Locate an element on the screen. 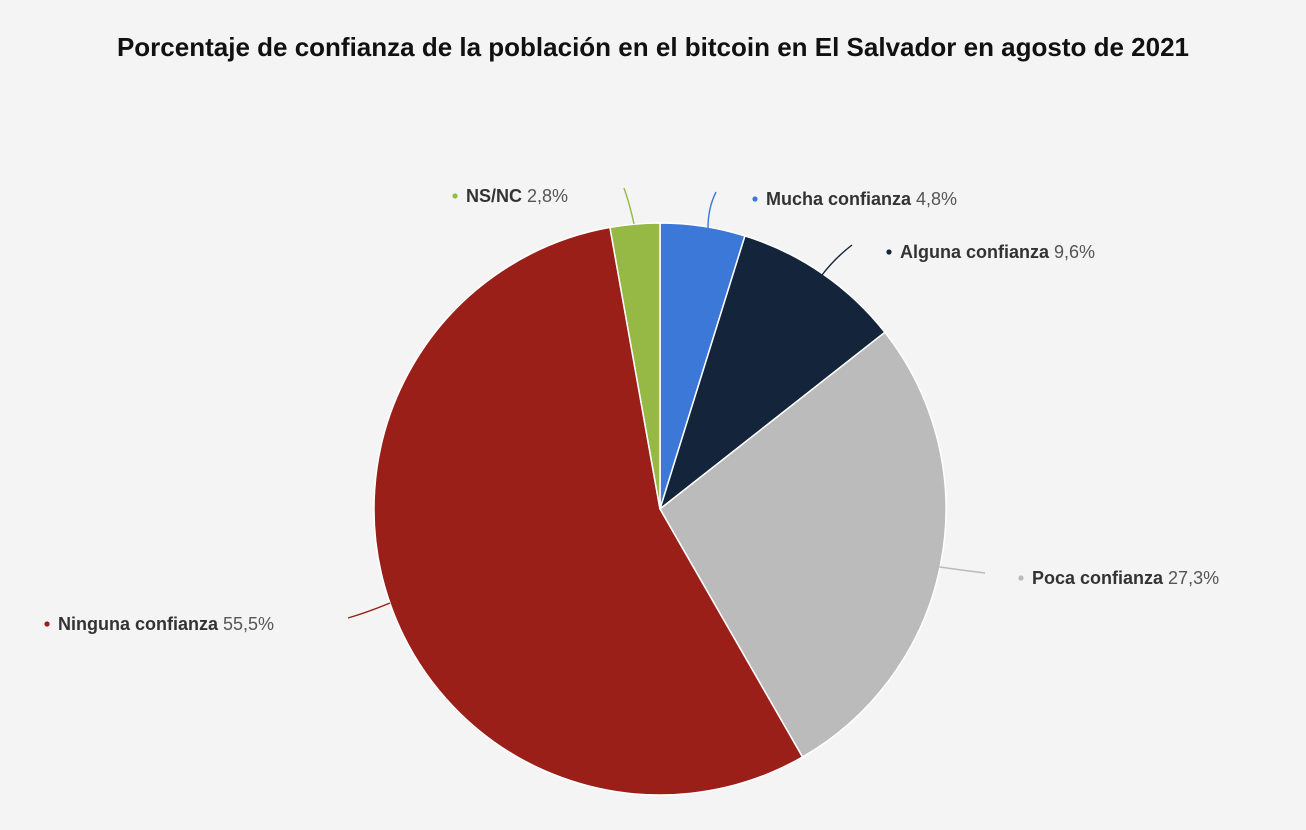  slice-label: Ninguna confianza 55,5% is located at coordinates (166, 624).